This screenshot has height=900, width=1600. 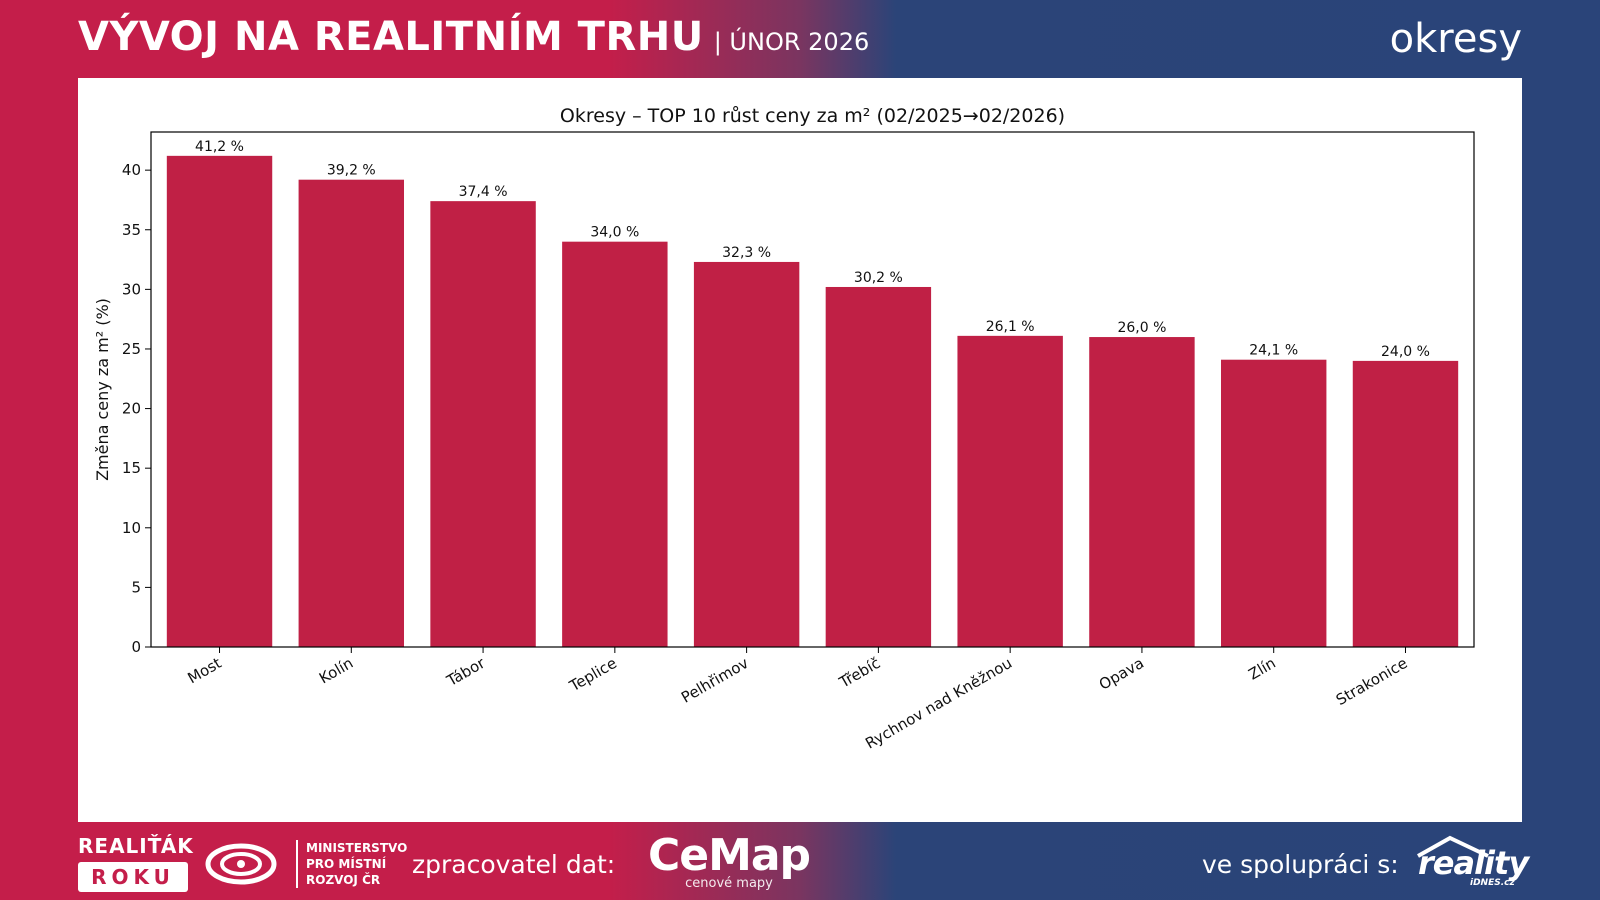 I want to click on realitak-roku-logo: REALIŤÁK ROKU, so click(x=135, y=863).